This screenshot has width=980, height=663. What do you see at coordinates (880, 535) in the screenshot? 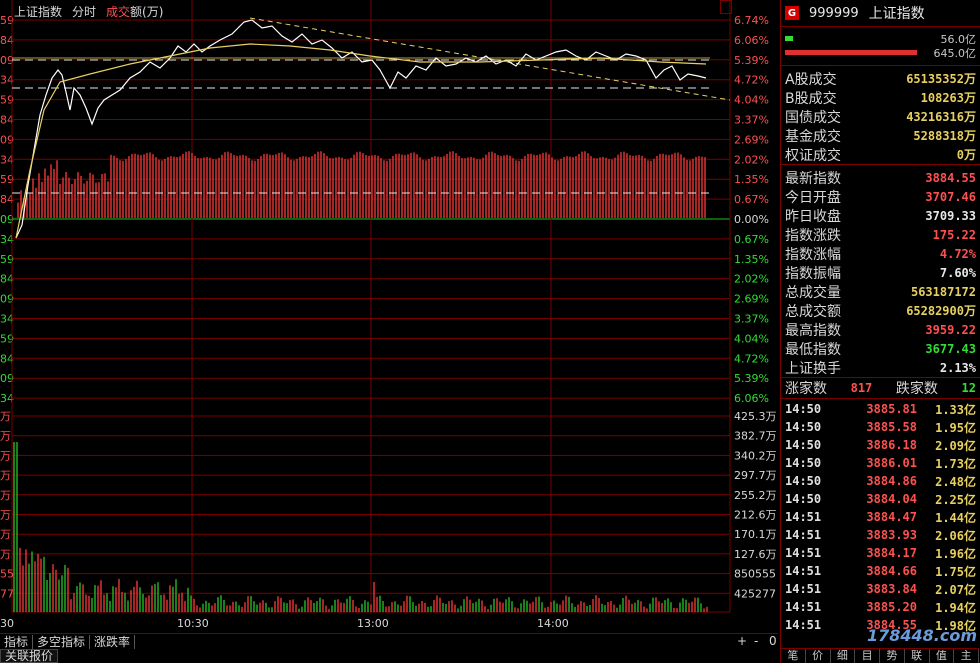
I see `tick-row: 14:51 3883.93 2.06亿` at bounding box center [880, 535].